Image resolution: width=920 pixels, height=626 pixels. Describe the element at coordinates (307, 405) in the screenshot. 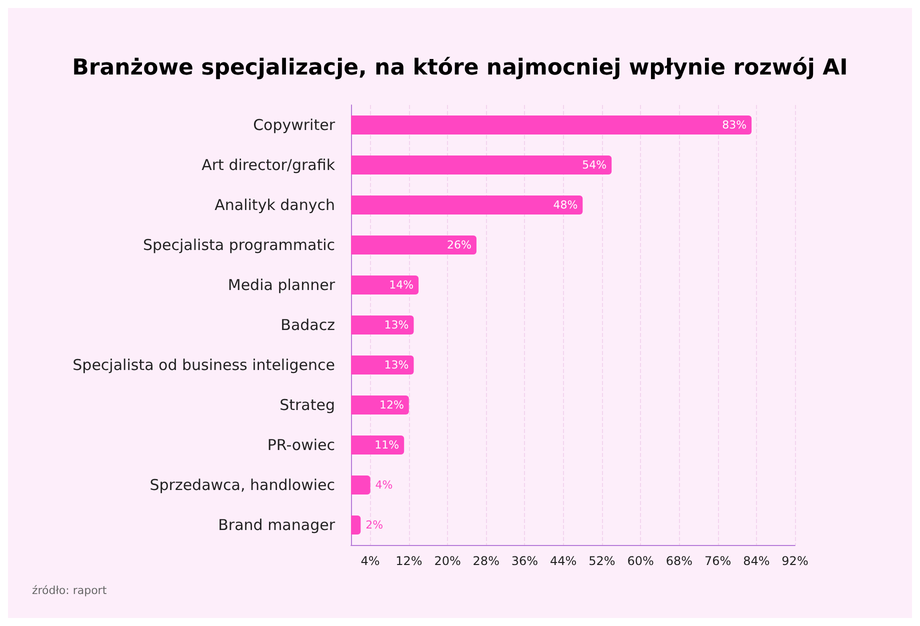

I see `y-tick-label: Strateg` at that location.